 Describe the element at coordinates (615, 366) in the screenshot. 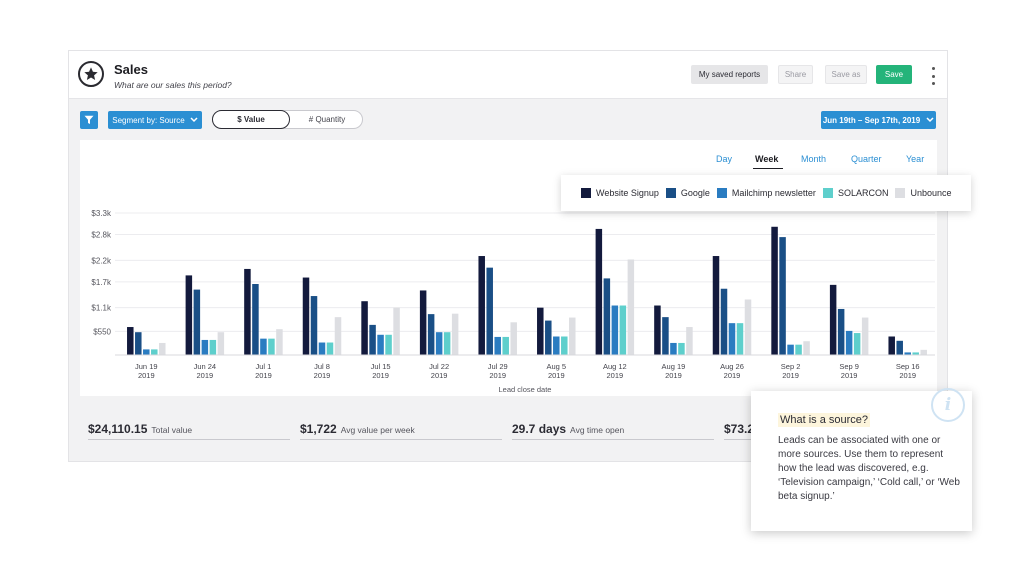

I see `x-tick-label: Aug 12` at that location.